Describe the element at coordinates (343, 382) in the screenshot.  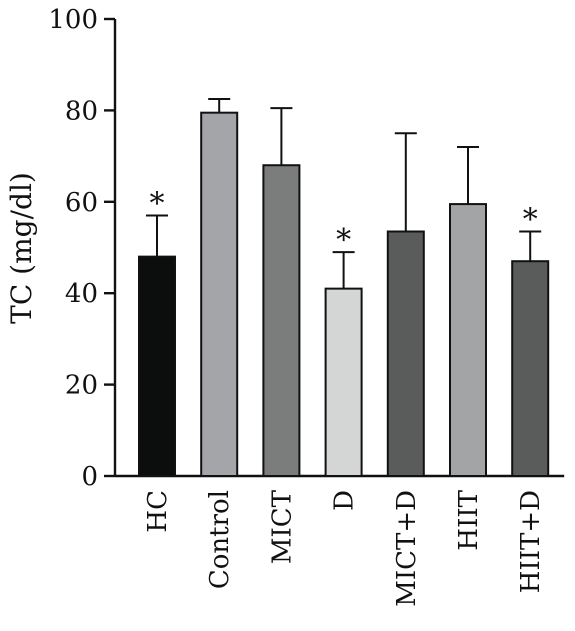
I see `bar-d` at that location.